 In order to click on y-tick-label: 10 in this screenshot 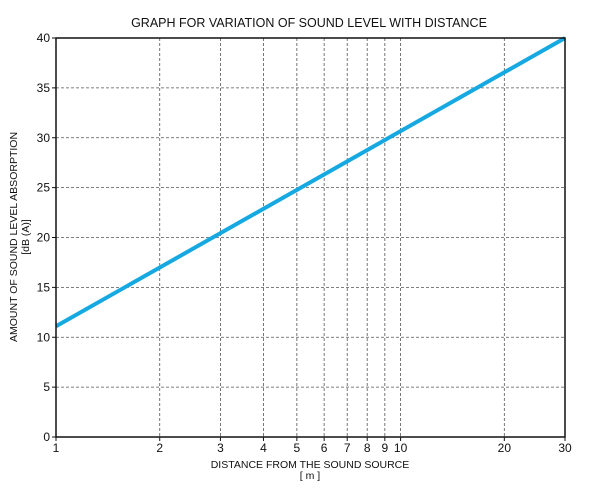, I will do `click(44, 337)`.